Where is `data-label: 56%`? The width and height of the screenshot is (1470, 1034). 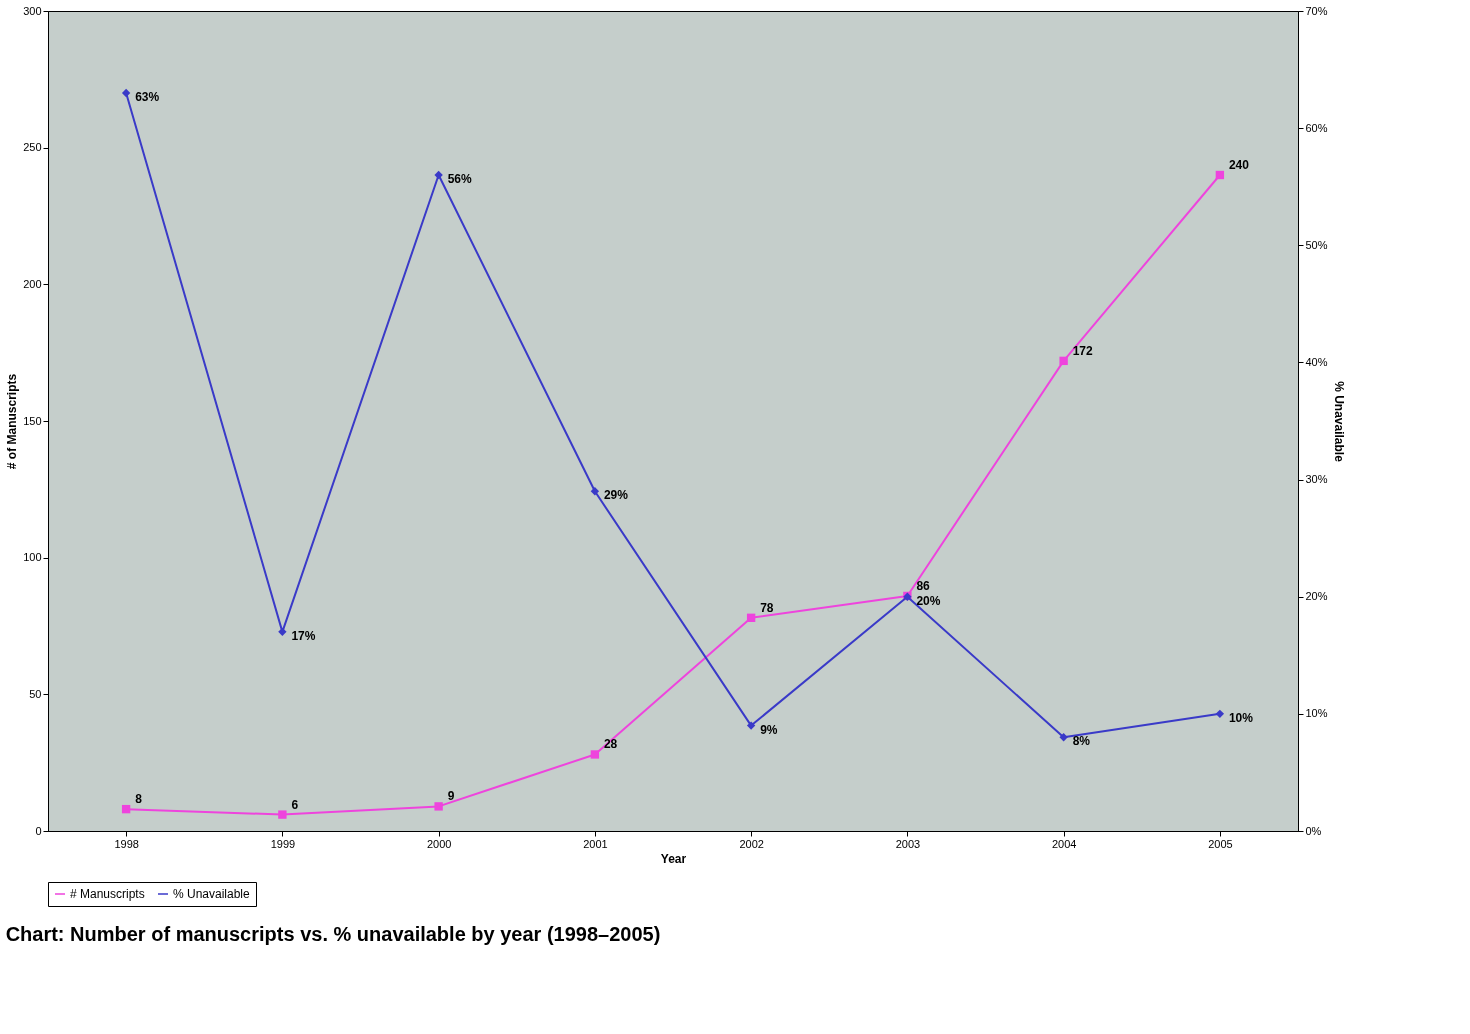 data-label: 56% is located at coordinates (459, 179).